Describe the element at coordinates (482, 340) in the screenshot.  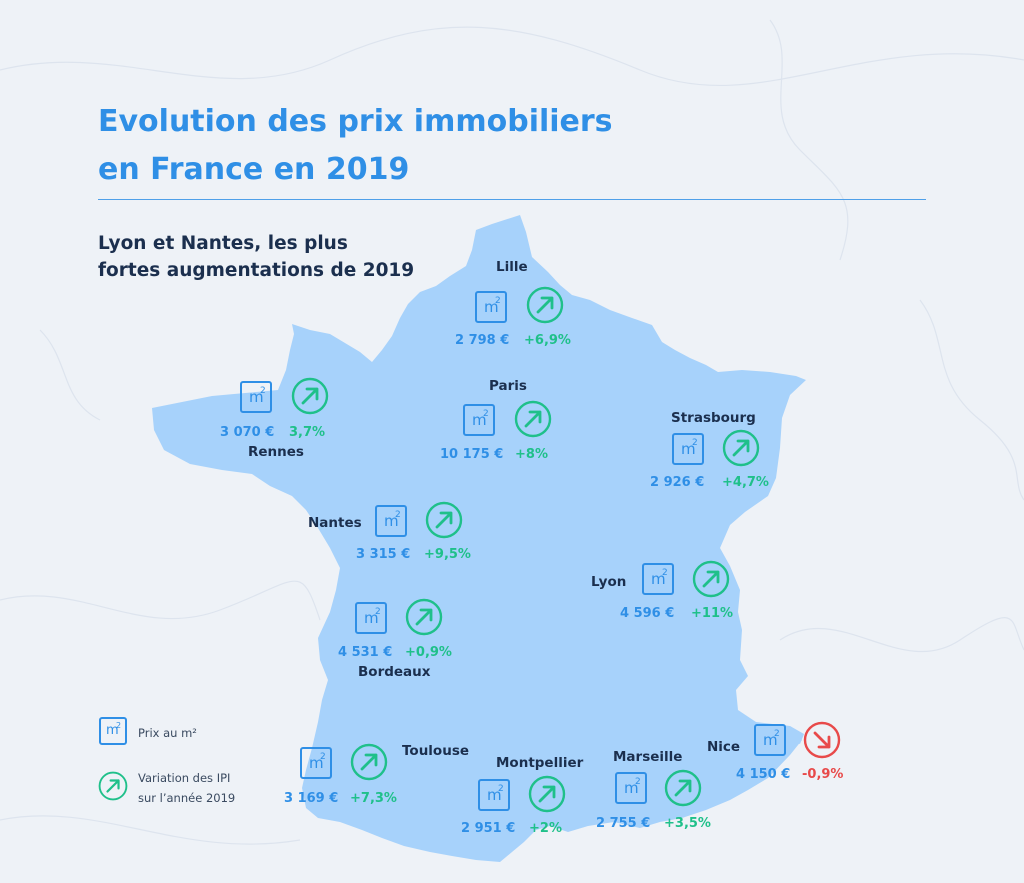
I see `price-value: 2 798 €` at that location.